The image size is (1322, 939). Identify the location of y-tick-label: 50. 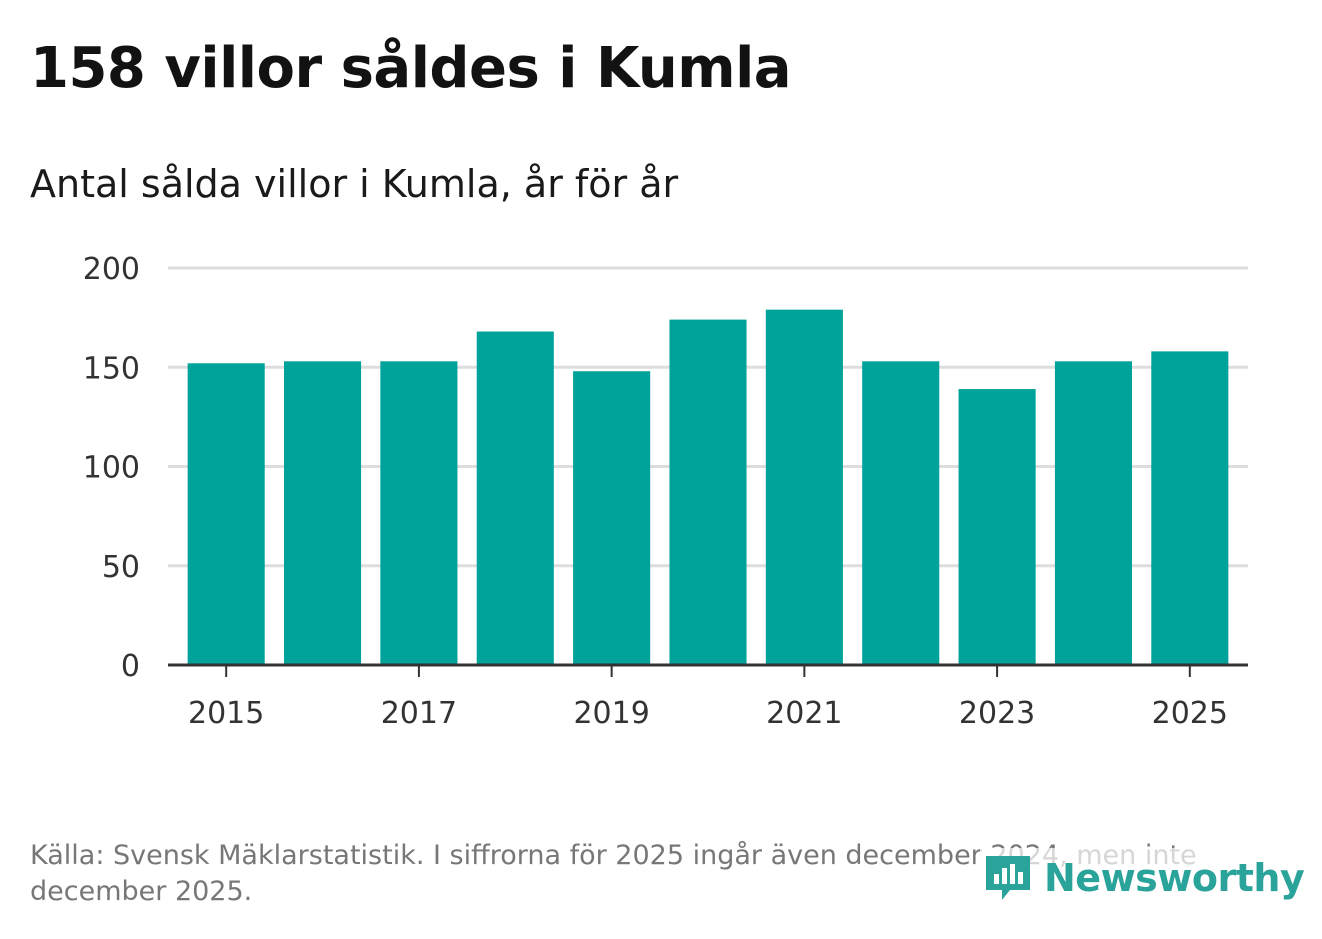
(121, 567).